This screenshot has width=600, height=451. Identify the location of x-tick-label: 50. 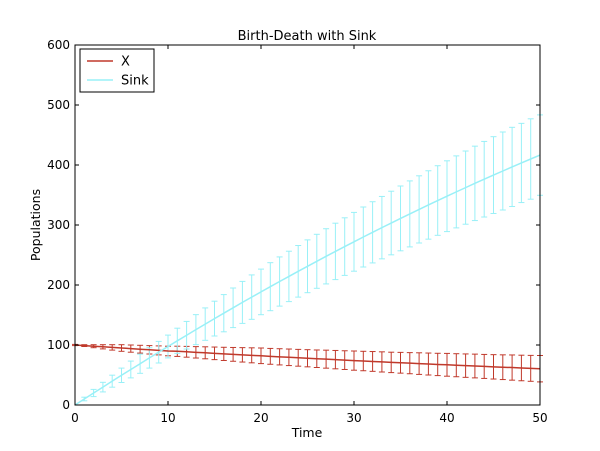
(539, 418).